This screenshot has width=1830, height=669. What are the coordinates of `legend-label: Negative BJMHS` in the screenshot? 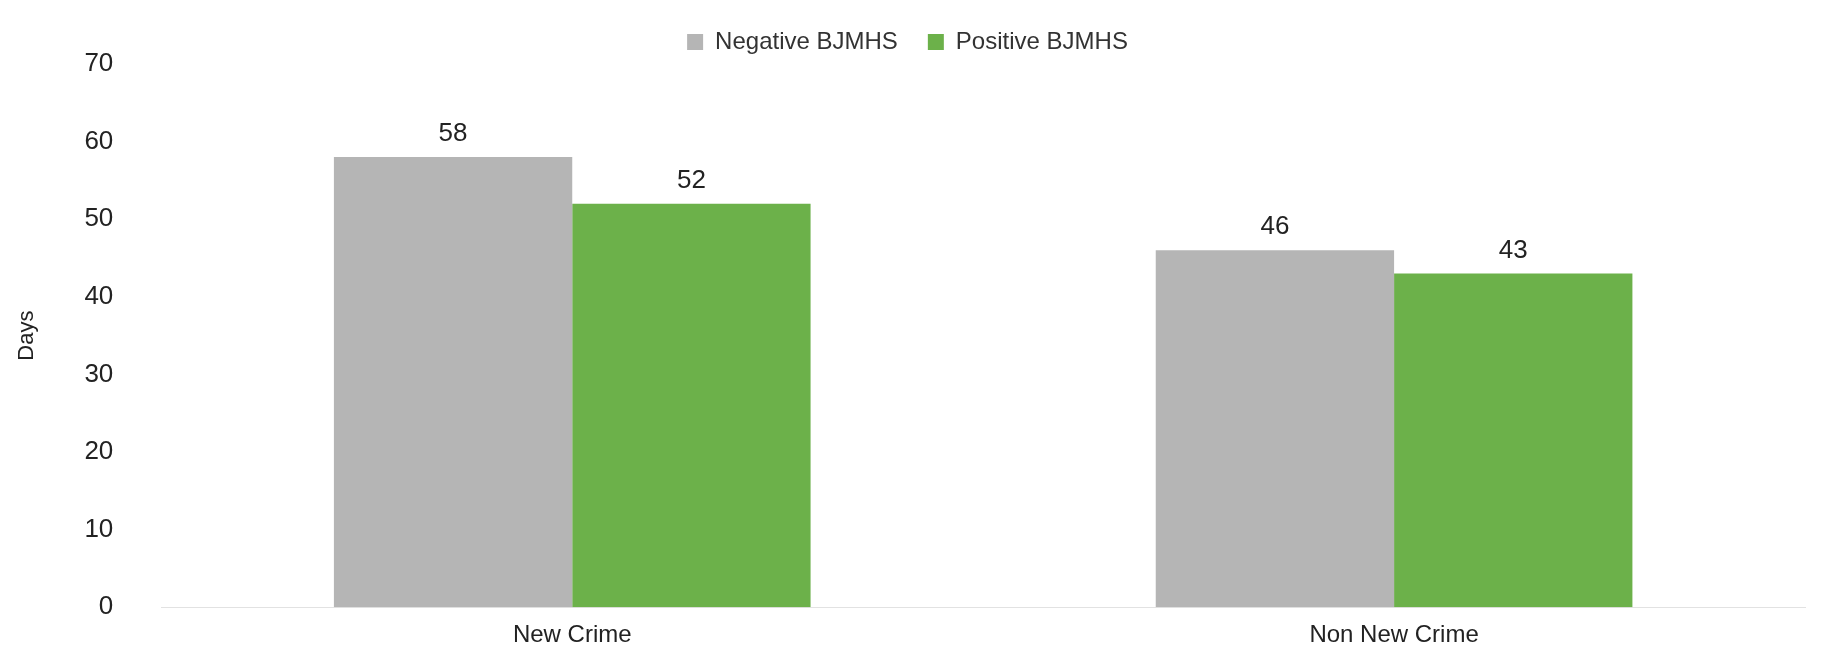 It's located at (806, 40).